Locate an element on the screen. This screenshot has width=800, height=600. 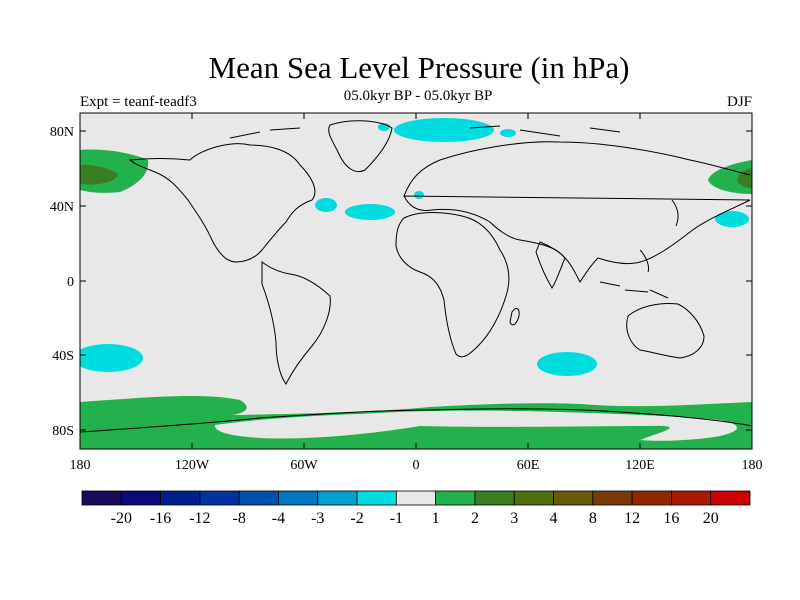
x-tick-label: 60E is located at coordinates (528, 465).